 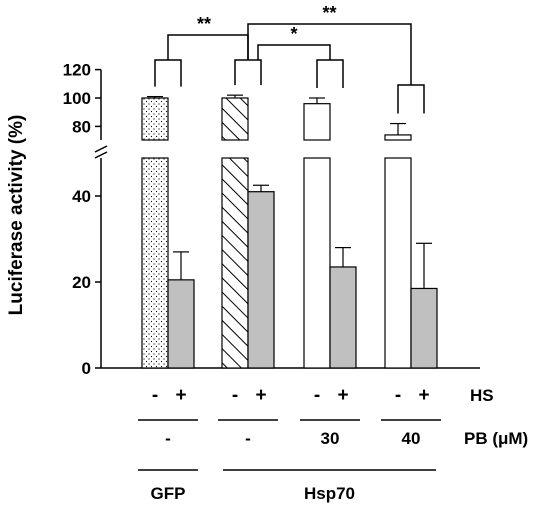 What do you see at coordinates (86, 368) in the screenshot?
I see `y-tick-label: 0` at bounding box center [86, 368].